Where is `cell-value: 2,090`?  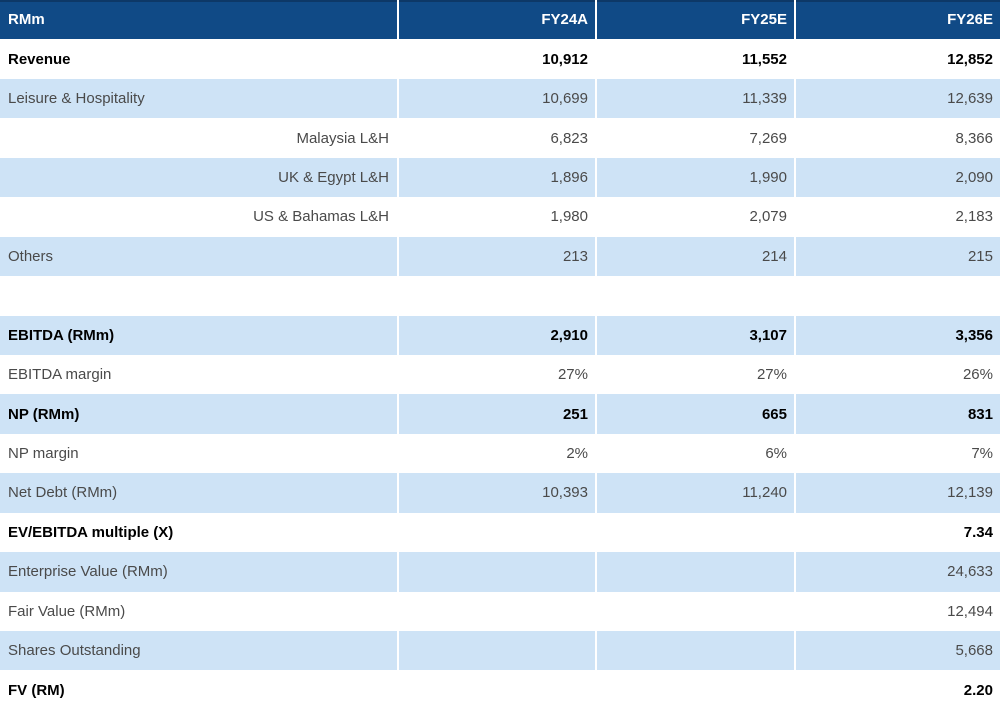
cell-value: 2,090 is located at coordinates (898, 177).